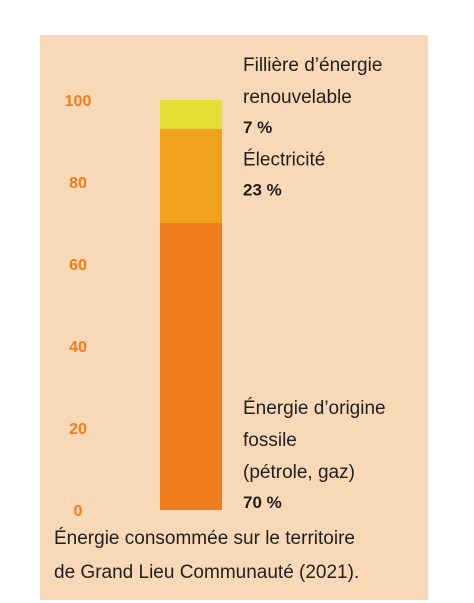 The width and height of the screenshot is (474, 603). Describe the element at coordinates (262, 190) in the screenshot. I see `segment-value-1: 23 %` at that location.